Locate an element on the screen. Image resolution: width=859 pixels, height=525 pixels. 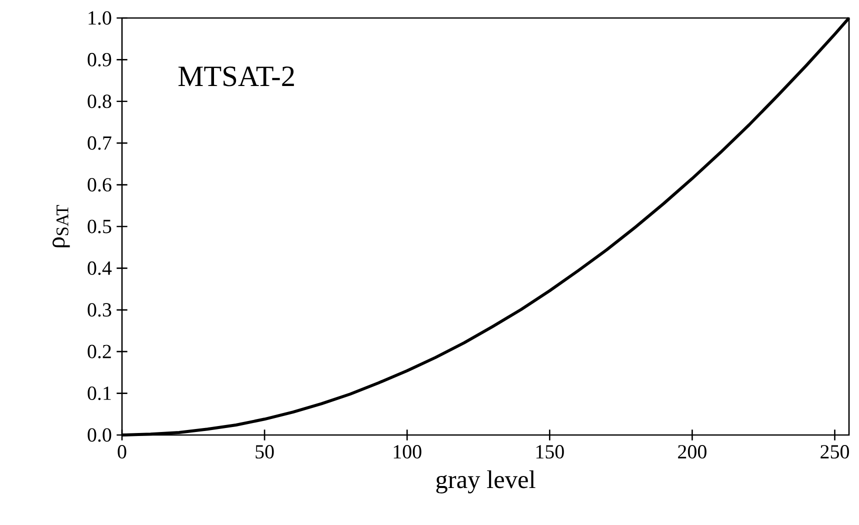
y-tick-label: 0.2 is located at coordinates (99, 351).